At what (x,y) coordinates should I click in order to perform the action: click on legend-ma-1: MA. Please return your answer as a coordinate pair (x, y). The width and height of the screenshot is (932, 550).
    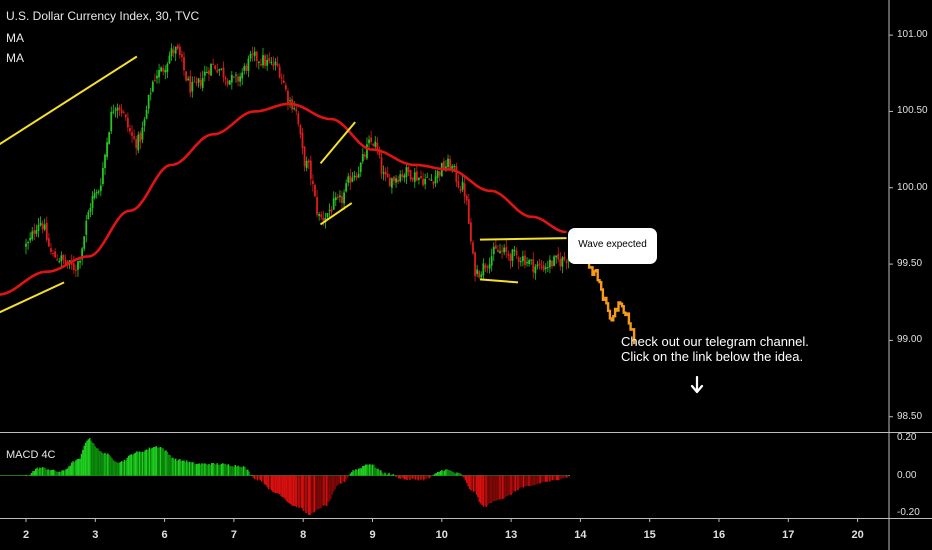
    Looking at the image, I should click on (15, 38).